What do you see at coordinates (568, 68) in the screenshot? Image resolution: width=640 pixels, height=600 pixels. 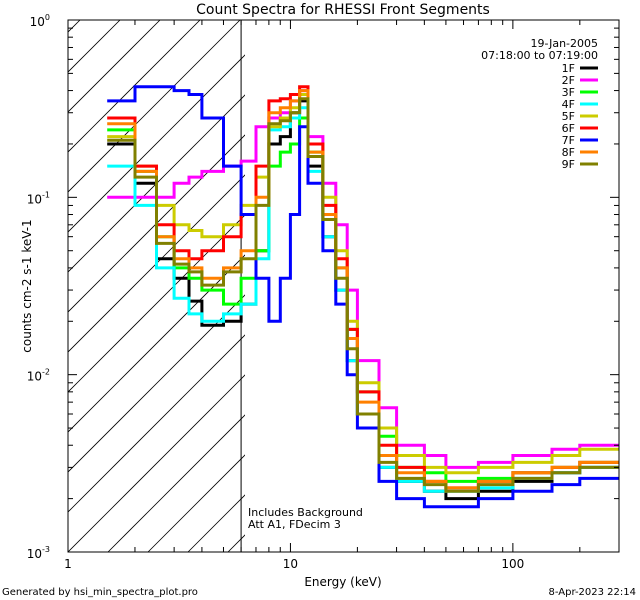 I see `legend-label-1F: 1F` at bounding box center [568, 68].